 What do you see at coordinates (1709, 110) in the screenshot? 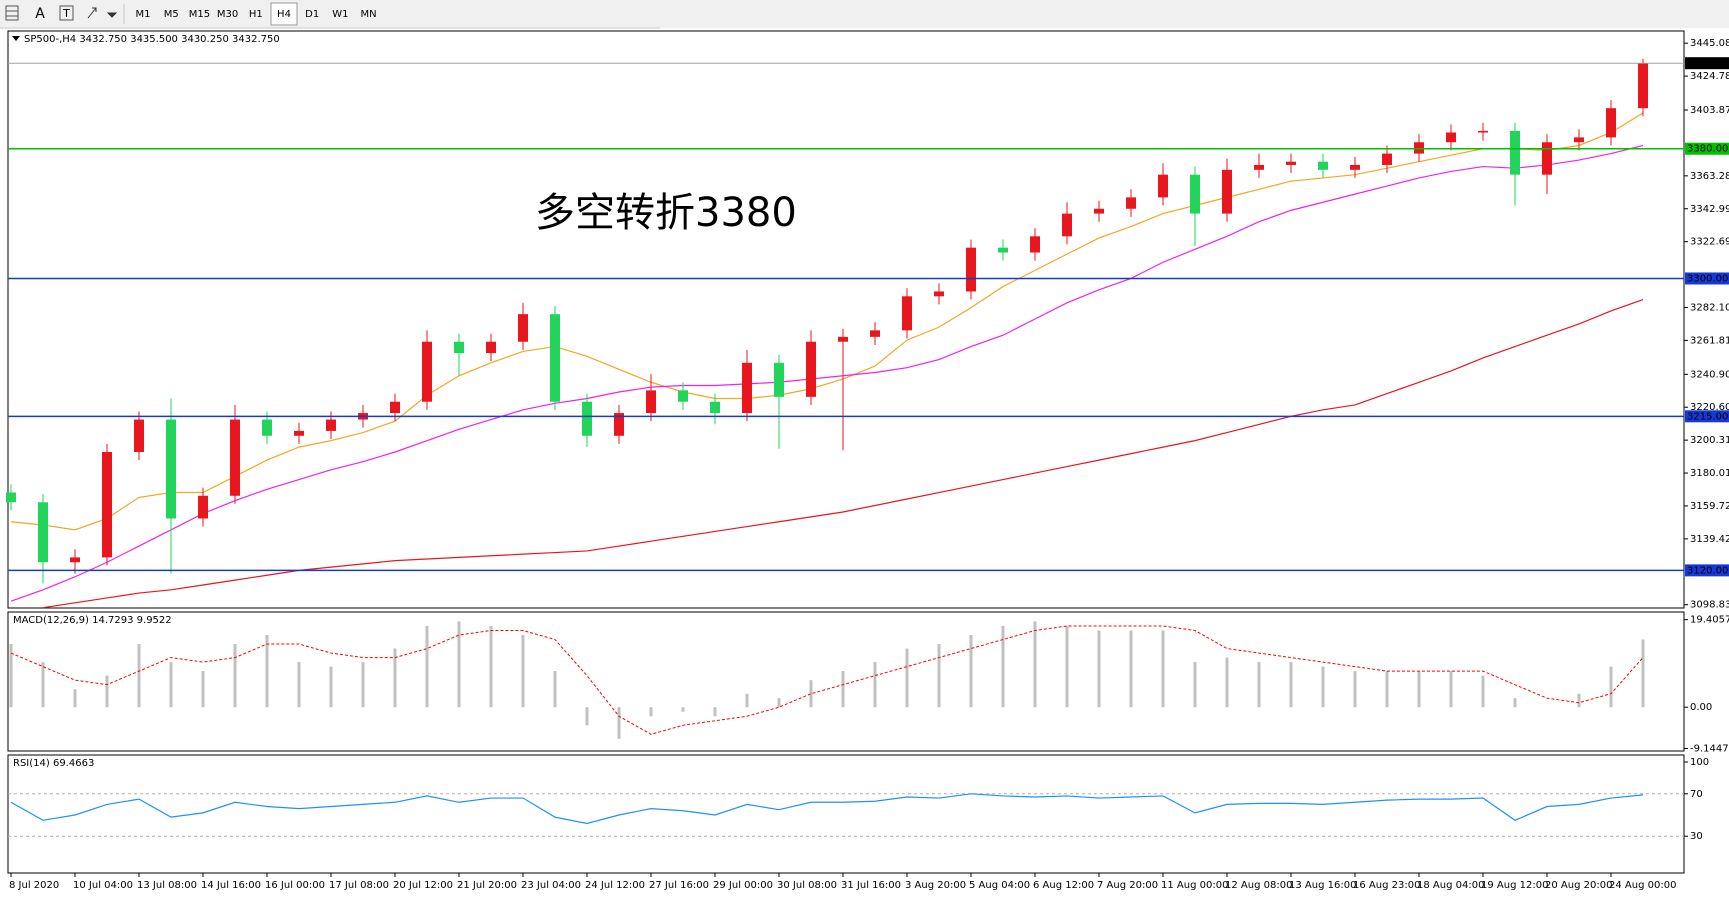
I see `y-tick-label: 3403.875` at bounding box center [1709, 110].